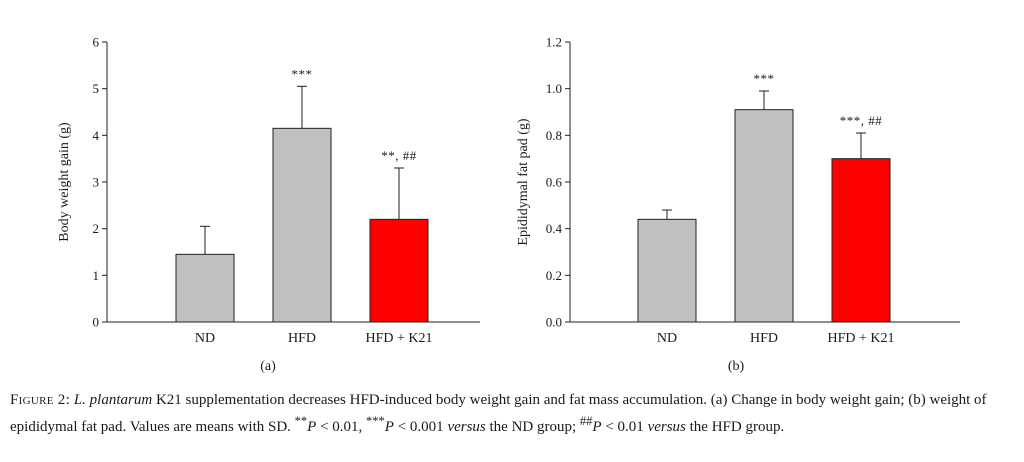  What do you see at coordinates (554, 135) in the screenshot?
I see `panel-b-y-tick-label-4: 0.8` at bounding box center [554, 135].